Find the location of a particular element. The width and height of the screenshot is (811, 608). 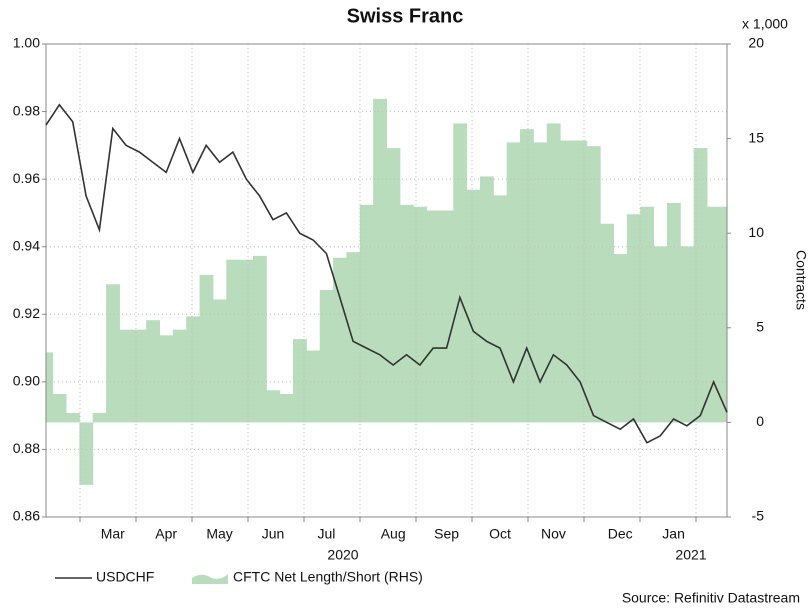

y-tick-label: 0.94 is located at coordinates (26, 245).